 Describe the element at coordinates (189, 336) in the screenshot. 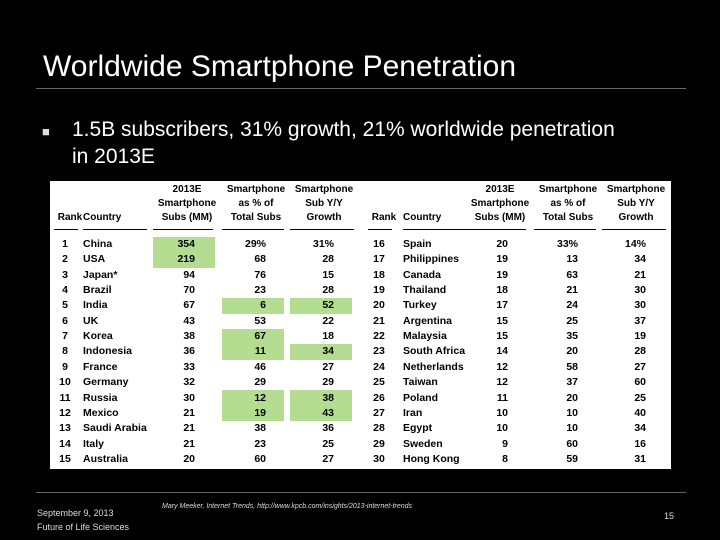

I see `table-cell-subs: 38` at that location.